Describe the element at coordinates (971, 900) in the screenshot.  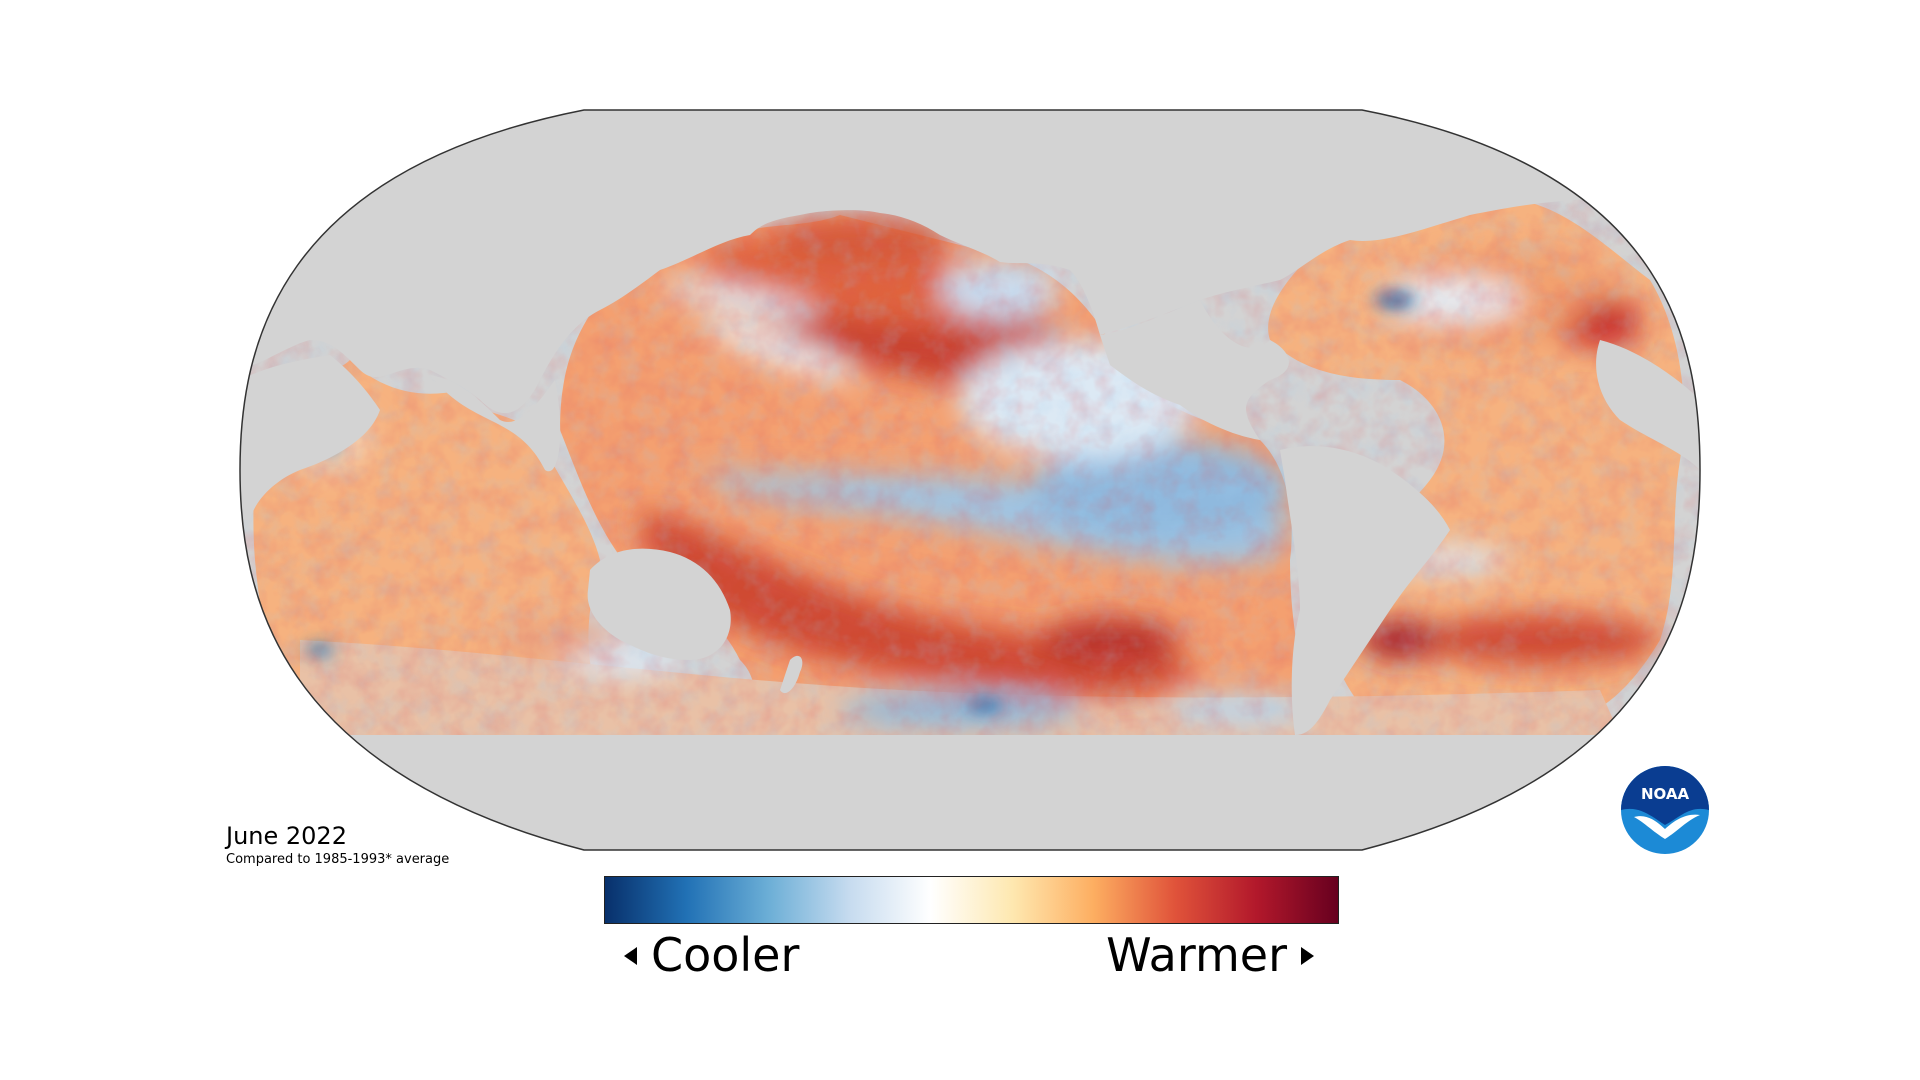
I see `color-scale-bar` at that location.